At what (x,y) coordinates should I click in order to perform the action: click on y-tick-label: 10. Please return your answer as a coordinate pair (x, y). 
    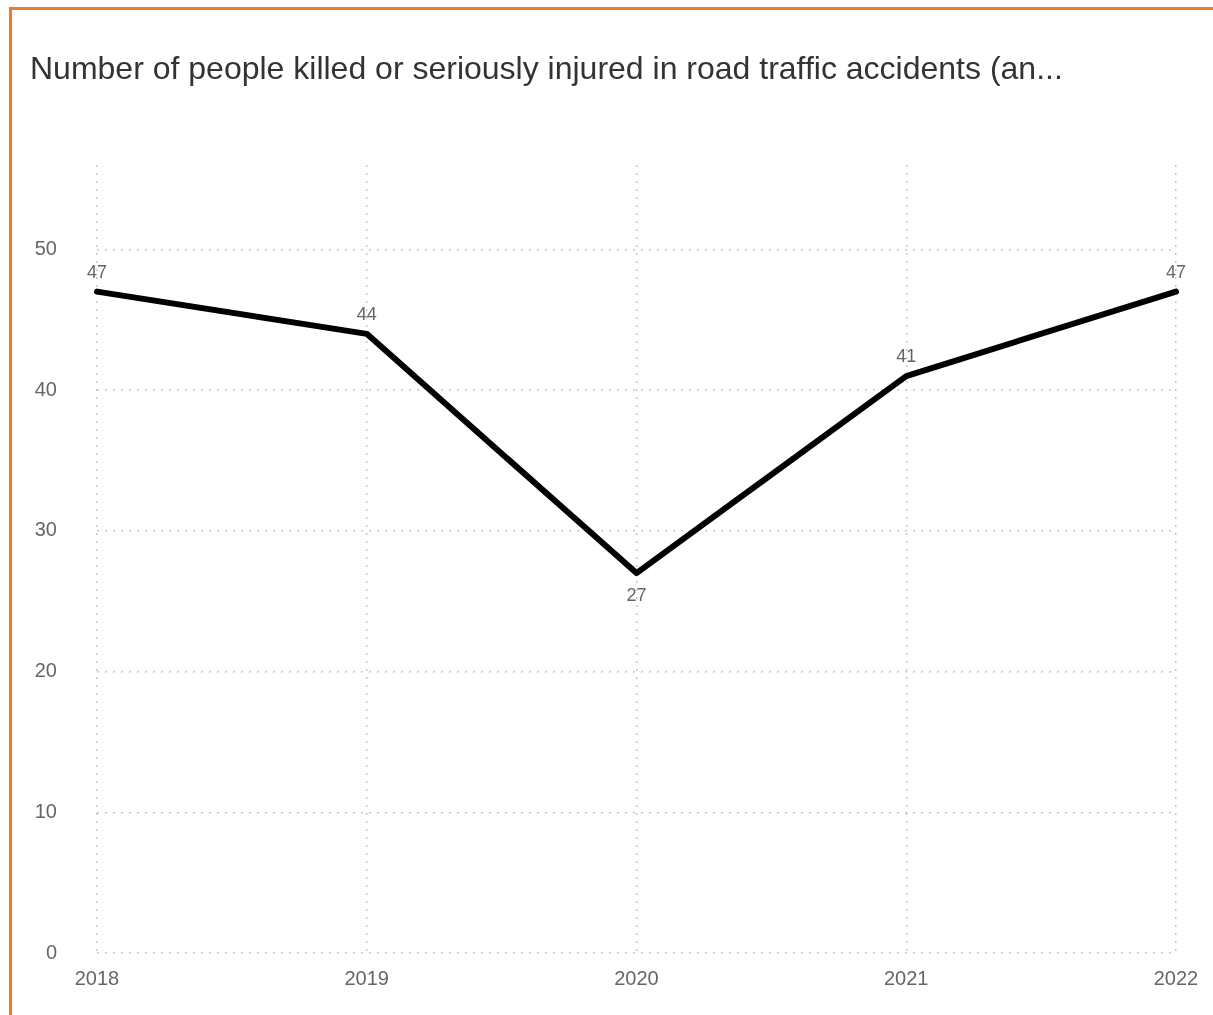
    Looking at the image, I should click on (45, 810).